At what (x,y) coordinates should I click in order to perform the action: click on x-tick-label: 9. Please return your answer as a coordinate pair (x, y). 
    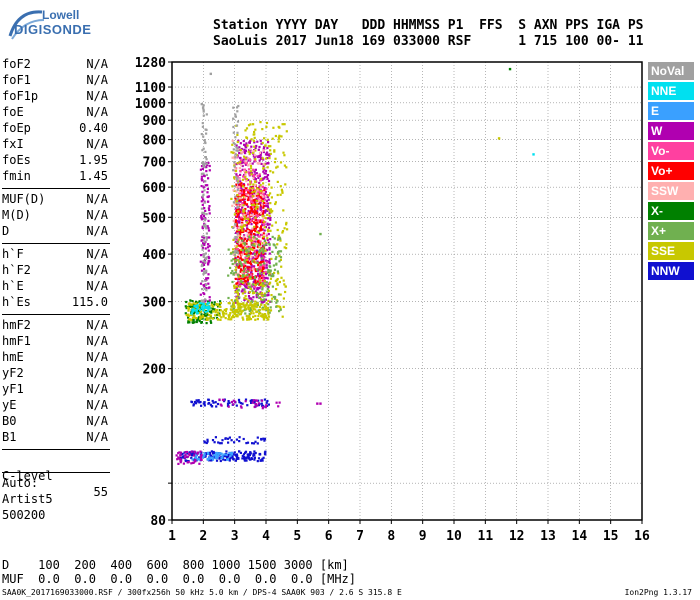
    Looking at the image, I should click on (423, 536).